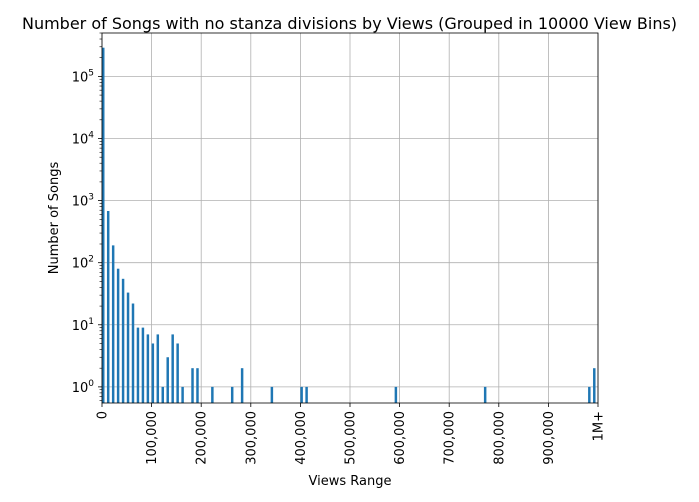 This screenshot has width=699, height=502. I want to click on y-axis-label: Number of Songs, so click(54, 218).